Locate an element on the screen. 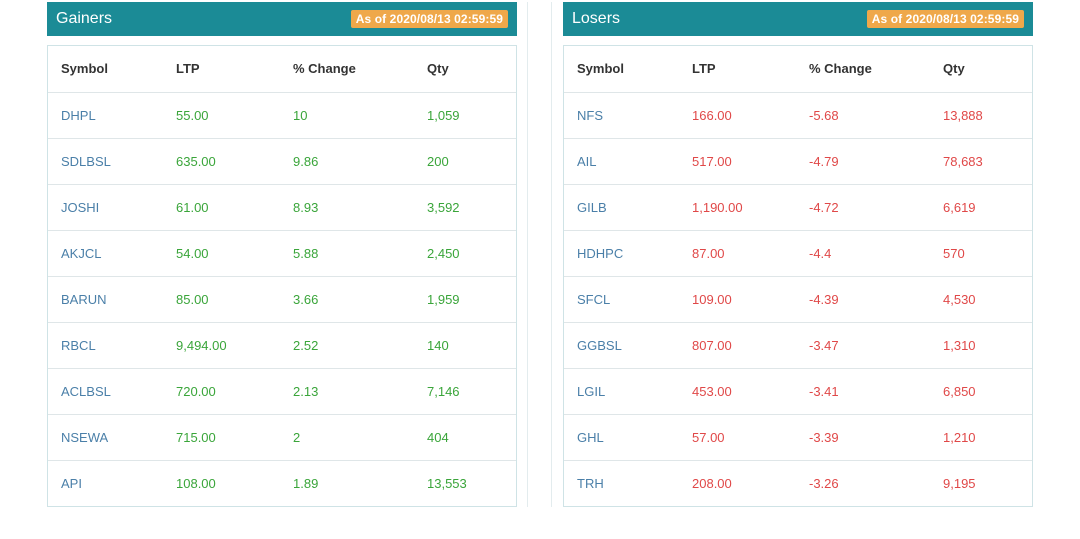 The image size is (1080, 539). stock-symbol-link: NFS is located at coordinates (621, 115).